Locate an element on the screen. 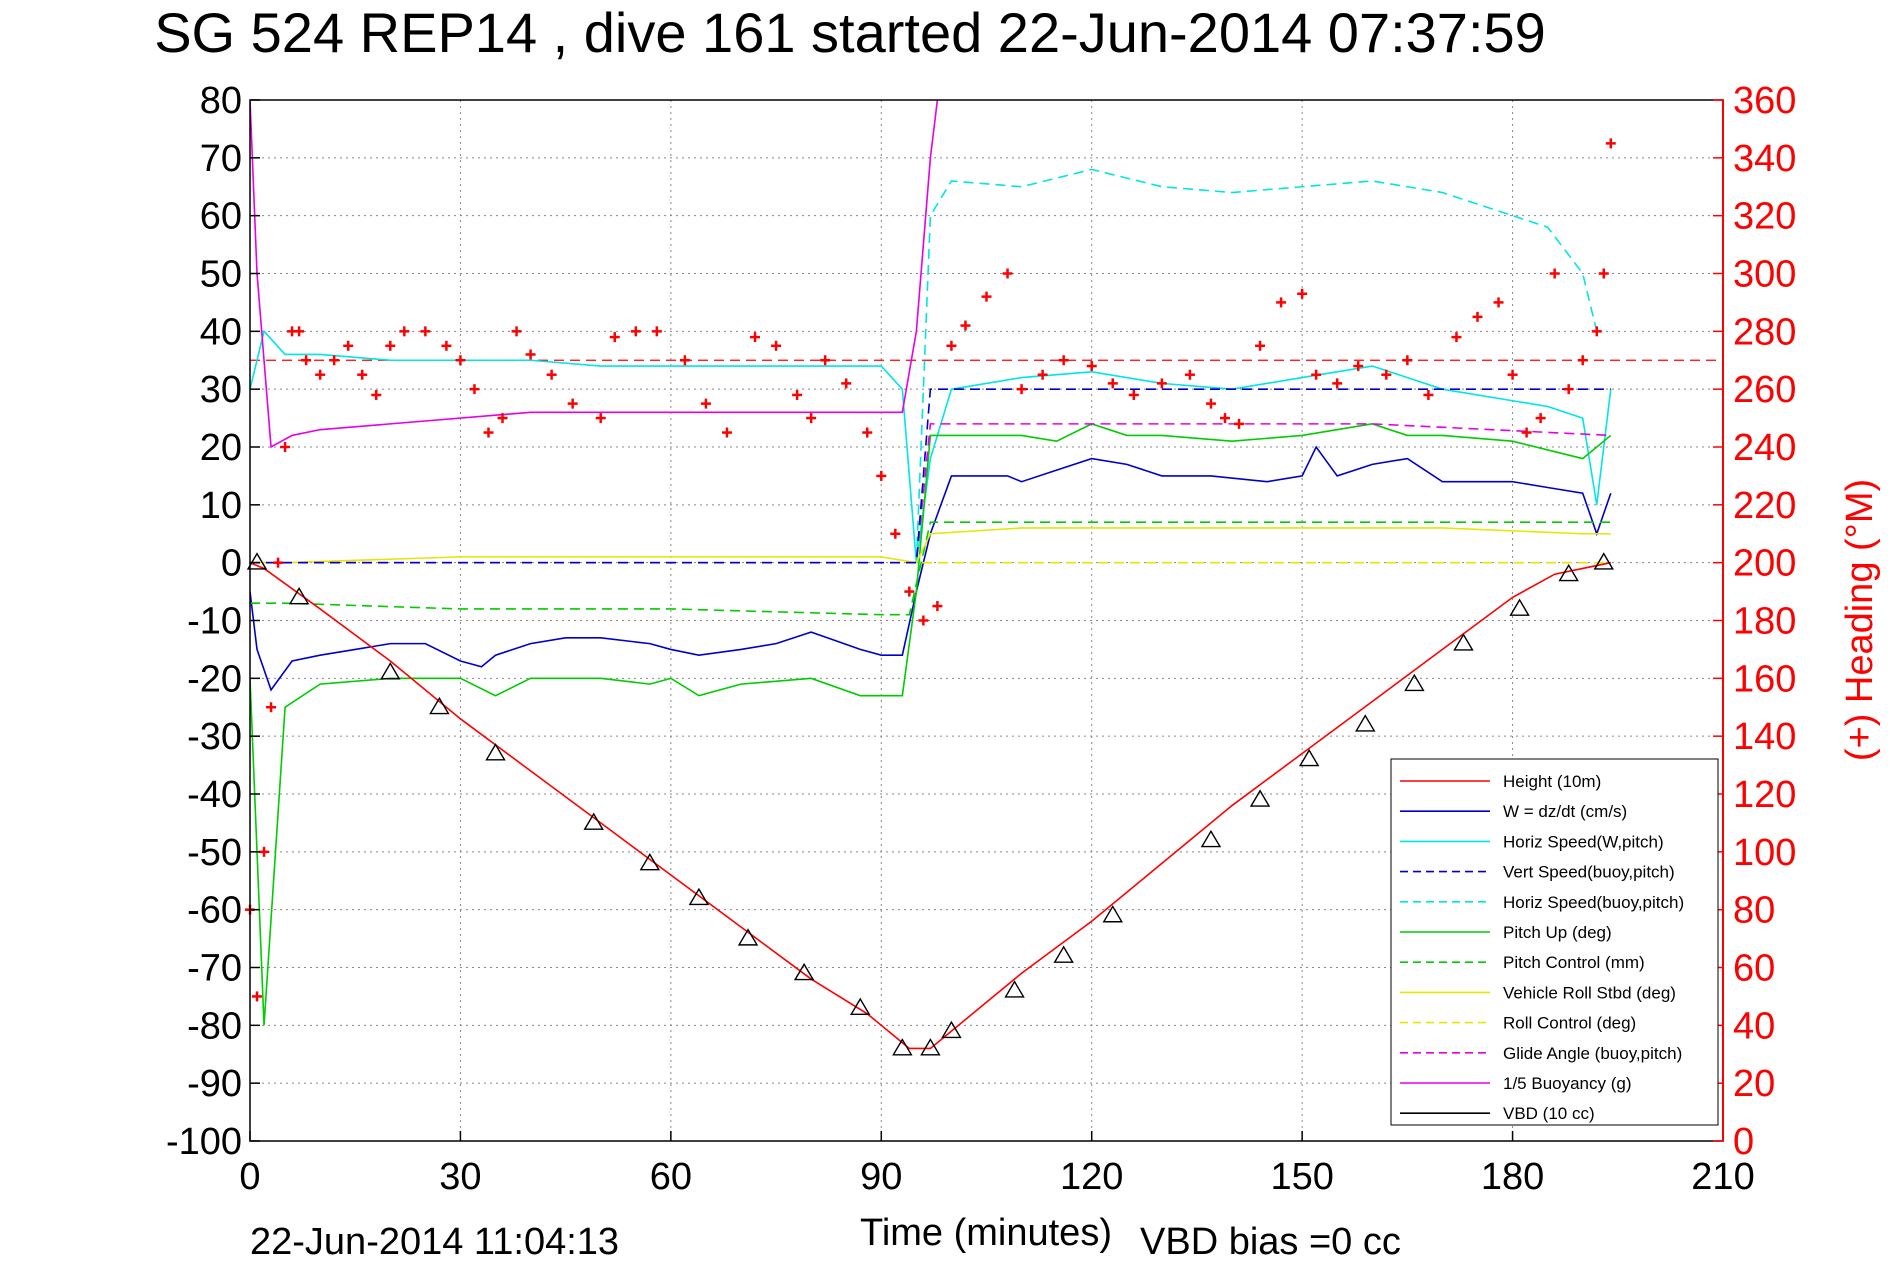 The width and height of the screenshot is (1891, 1262). y-tick-label: -50 is located at coordinates (214, 853).